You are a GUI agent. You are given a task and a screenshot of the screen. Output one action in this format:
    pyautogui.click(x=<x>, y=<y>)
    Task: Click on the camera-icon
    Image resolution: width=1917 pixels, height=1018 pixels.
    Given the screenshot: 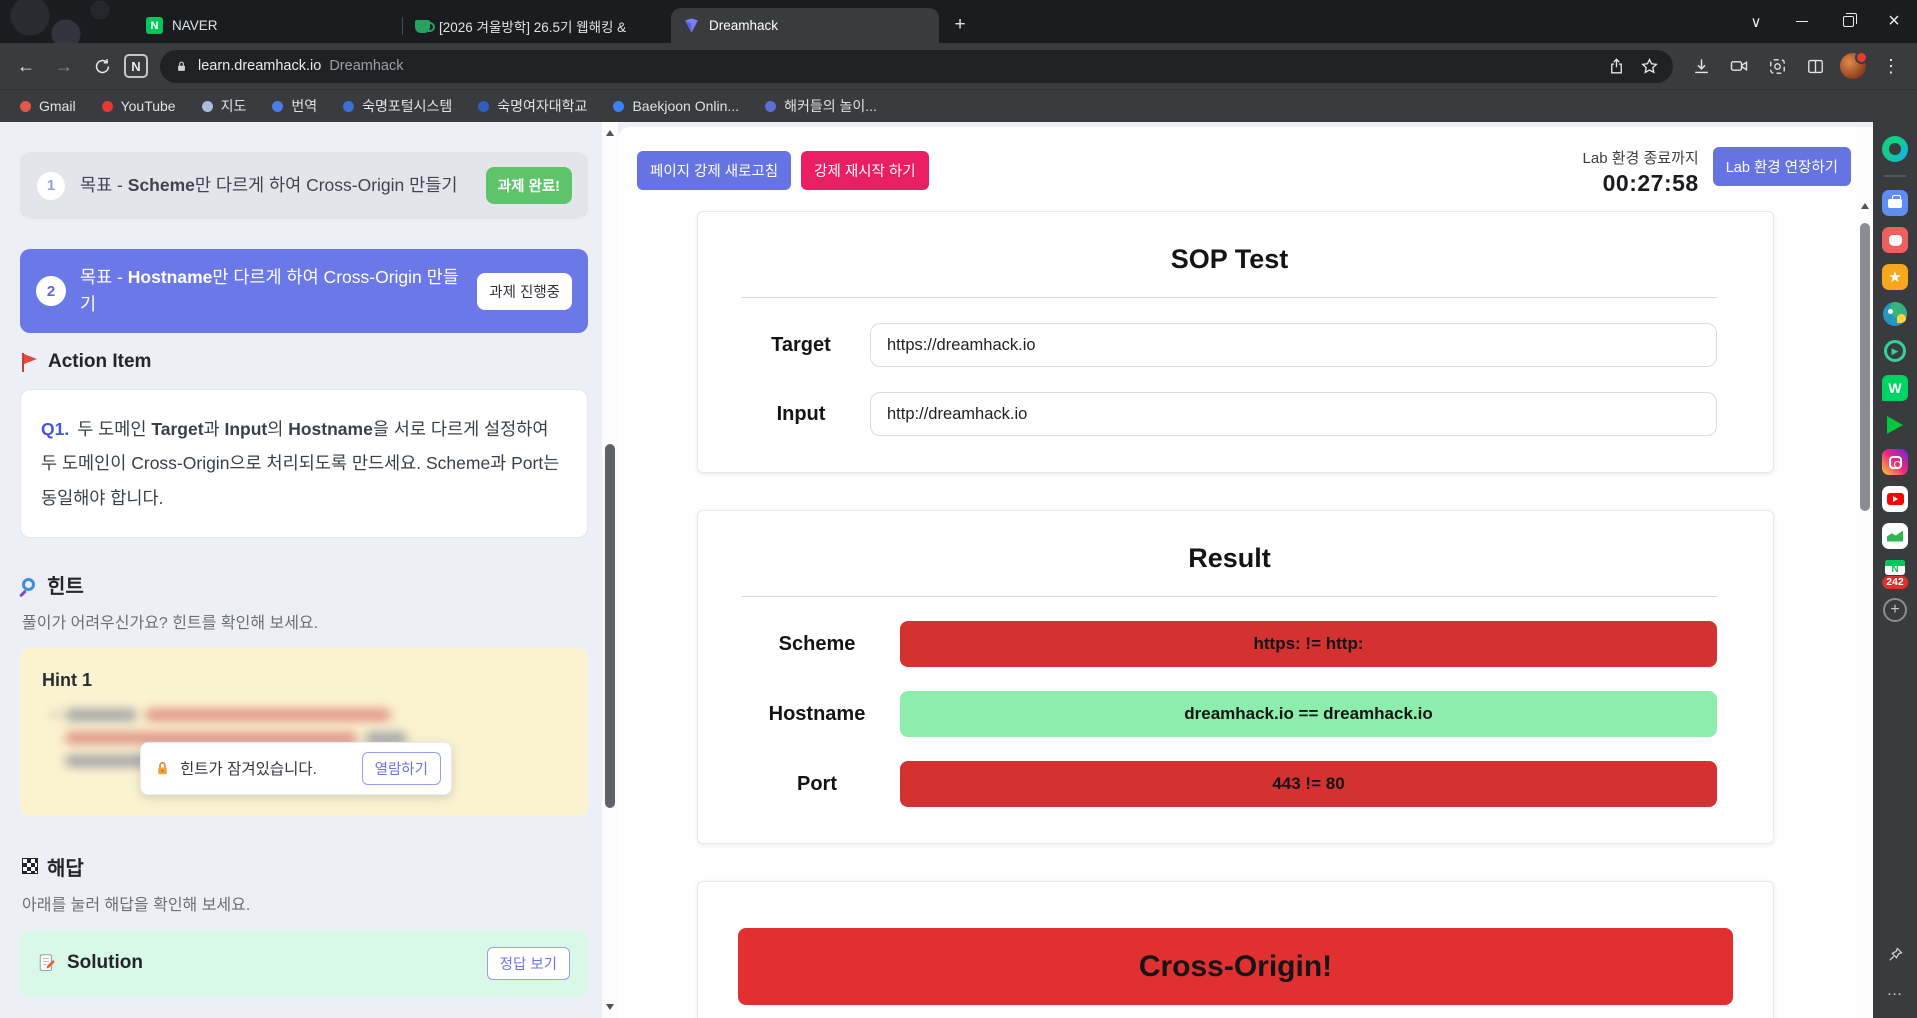 What is the action you would take?
    pyautogui.click(x=1739, y=66)
    